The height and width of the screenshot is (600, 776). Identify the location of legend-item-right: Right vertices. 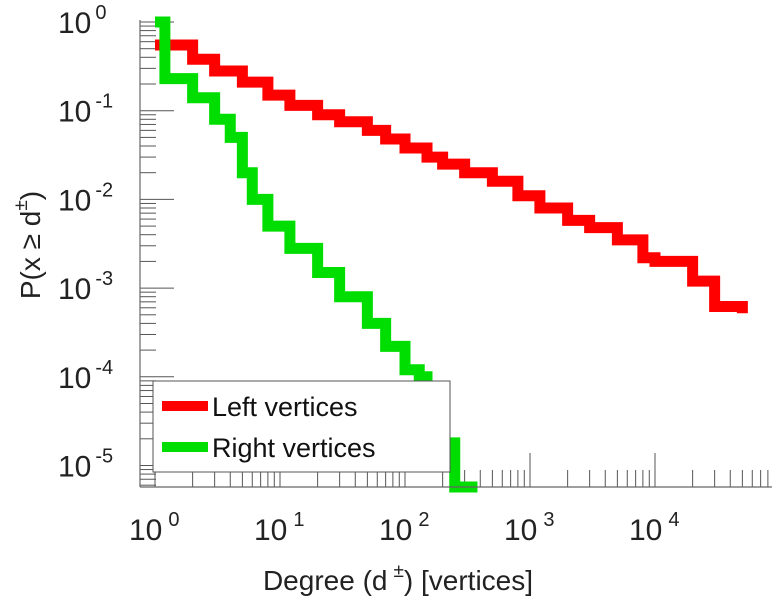
(269, 448).